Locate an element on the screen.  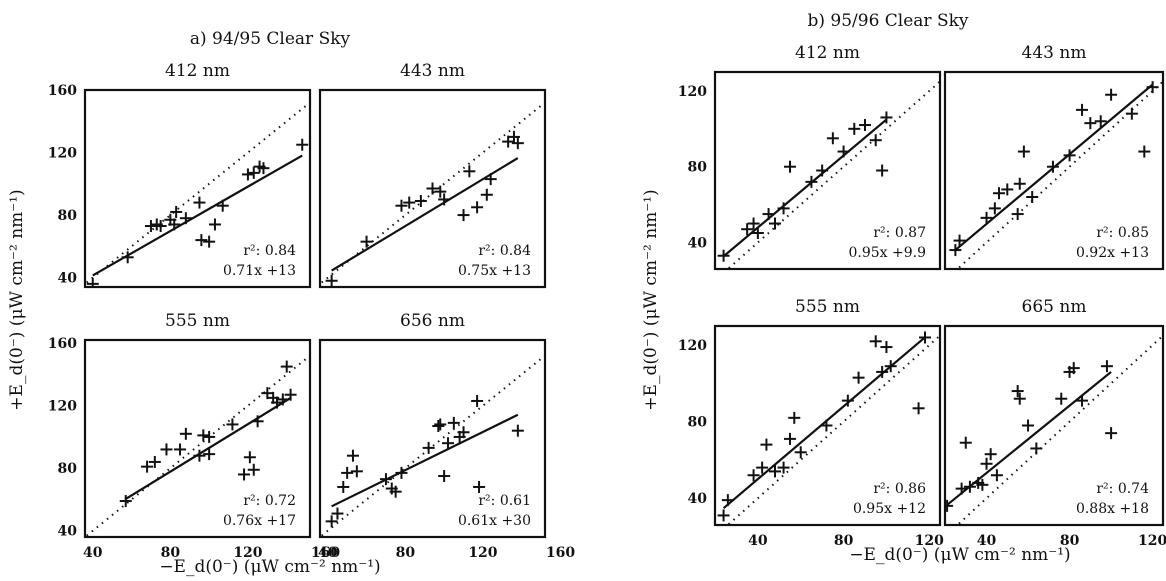
r2-annotation: r²: 0.61 is located at coordinates (504, 501).